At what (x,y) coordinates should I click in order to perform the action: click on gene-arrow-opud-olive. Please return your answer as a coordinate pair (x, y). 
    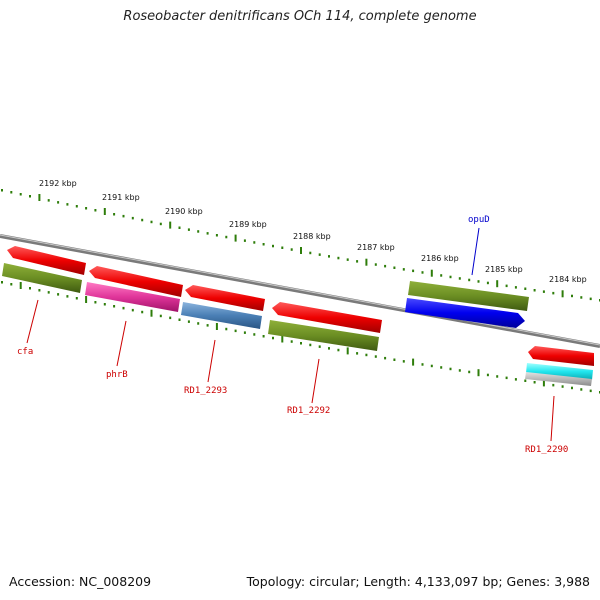
    Looking at the image, I should click on (468, 296).